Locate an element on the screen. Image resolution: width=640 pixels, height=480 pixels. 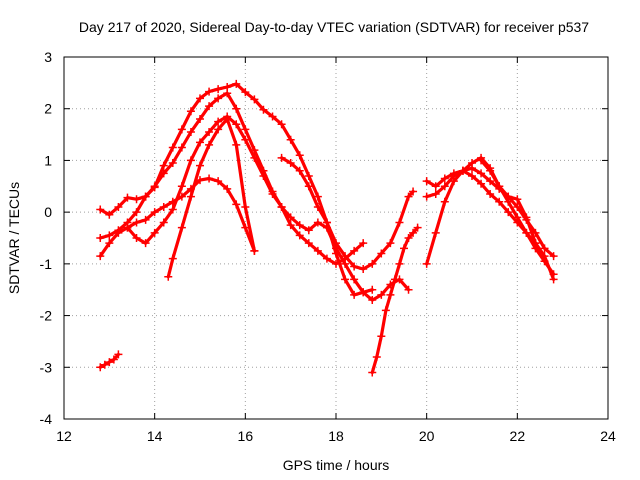
x-tick-label: 20 is located at coordinates (427, 436).